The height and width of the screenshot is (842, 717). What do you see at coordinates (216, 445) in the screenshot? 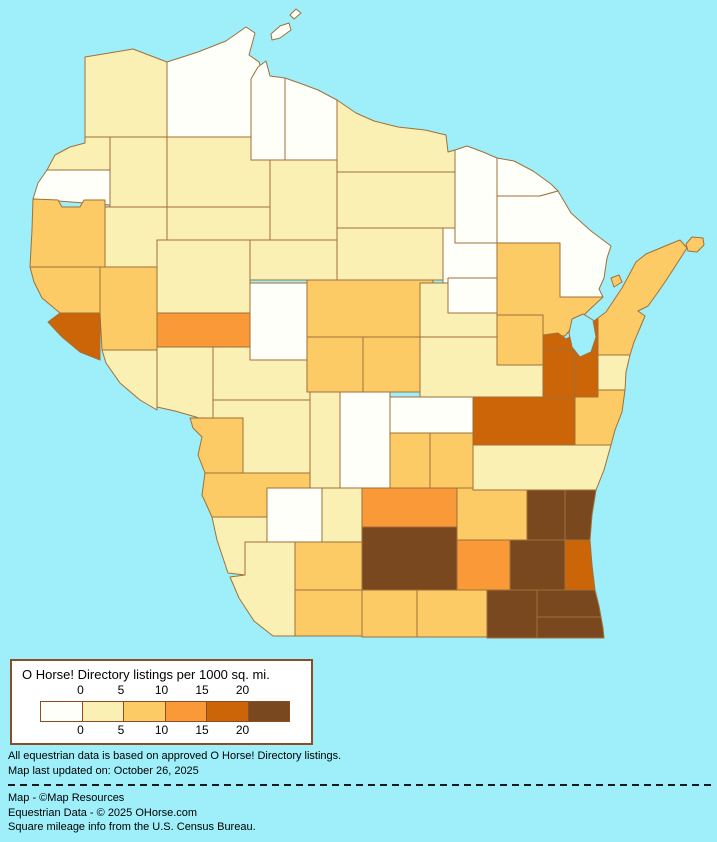
I see `county-la-crosse` at bounding box center [216, 445].